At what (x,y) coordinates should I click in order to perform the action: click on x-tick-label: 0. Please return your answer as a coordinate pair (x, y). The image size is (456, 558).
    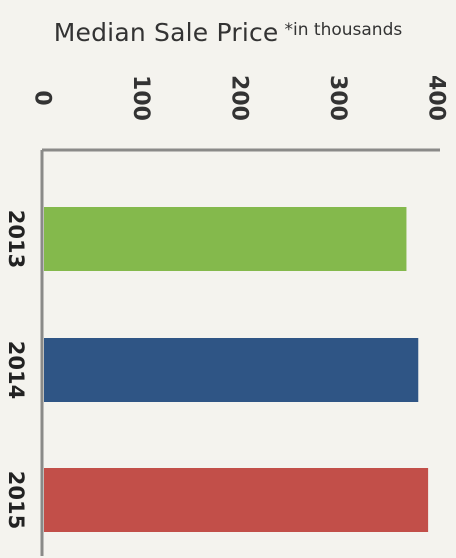
    Looking at the image, I should click on (42, 97).